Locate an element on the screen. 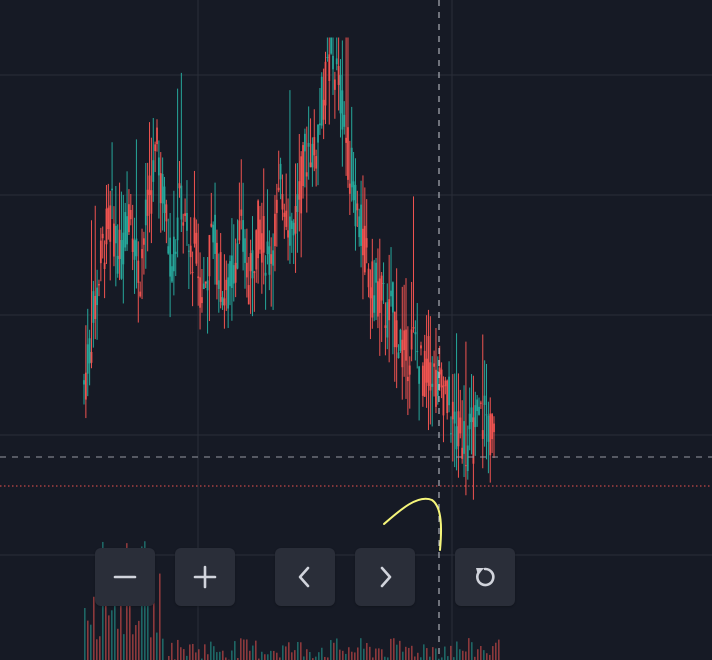 The height and width of the screenshot is (660, 712). scroll-right-button: Scroll to the right is located at coordinates (385, 577).